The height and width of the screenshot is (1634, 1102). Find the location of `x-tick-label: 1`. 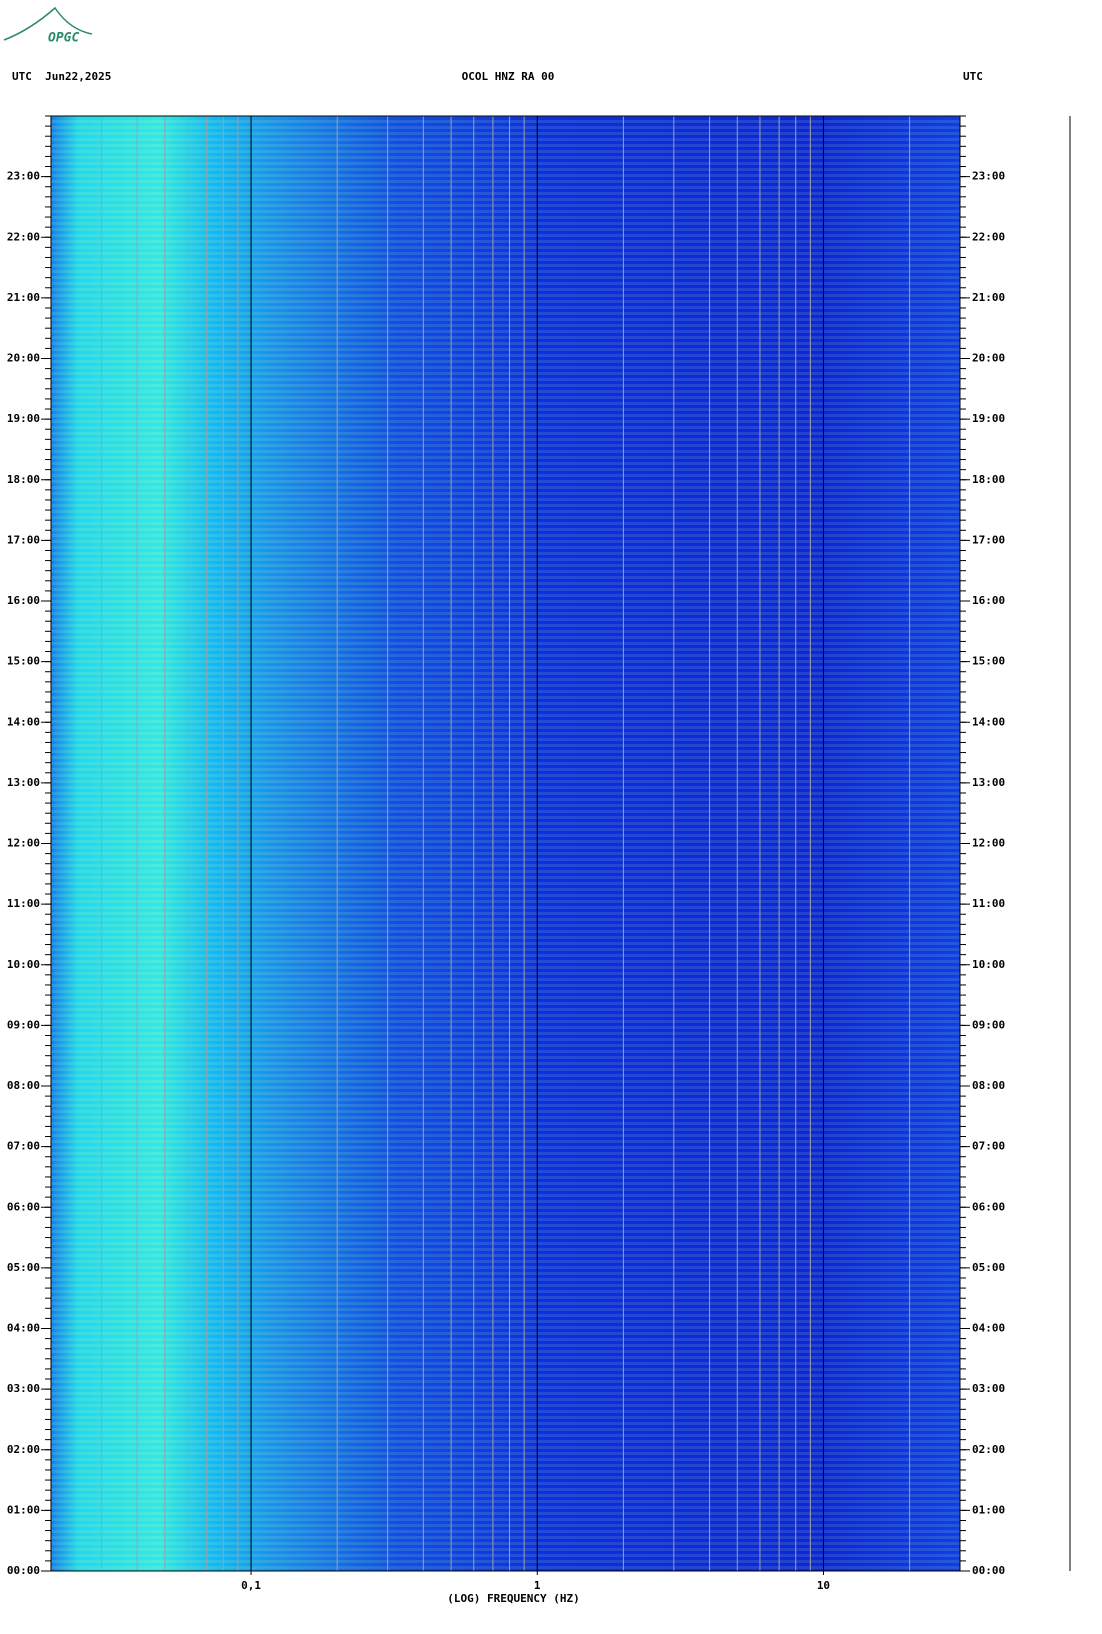

x-tick-label: 1 is located at coordinates (537, 1585).